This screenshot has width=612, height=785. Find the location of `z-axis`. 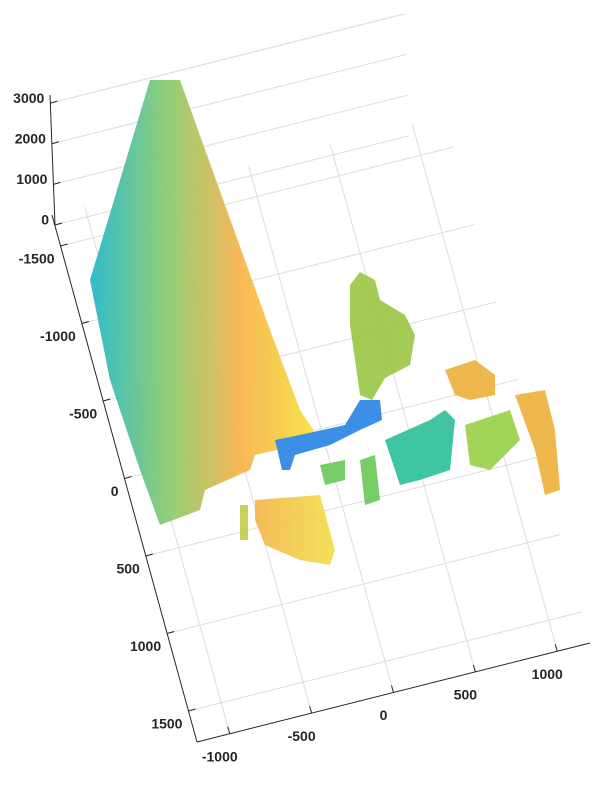

z-axis is located at coordinates (52, 160).